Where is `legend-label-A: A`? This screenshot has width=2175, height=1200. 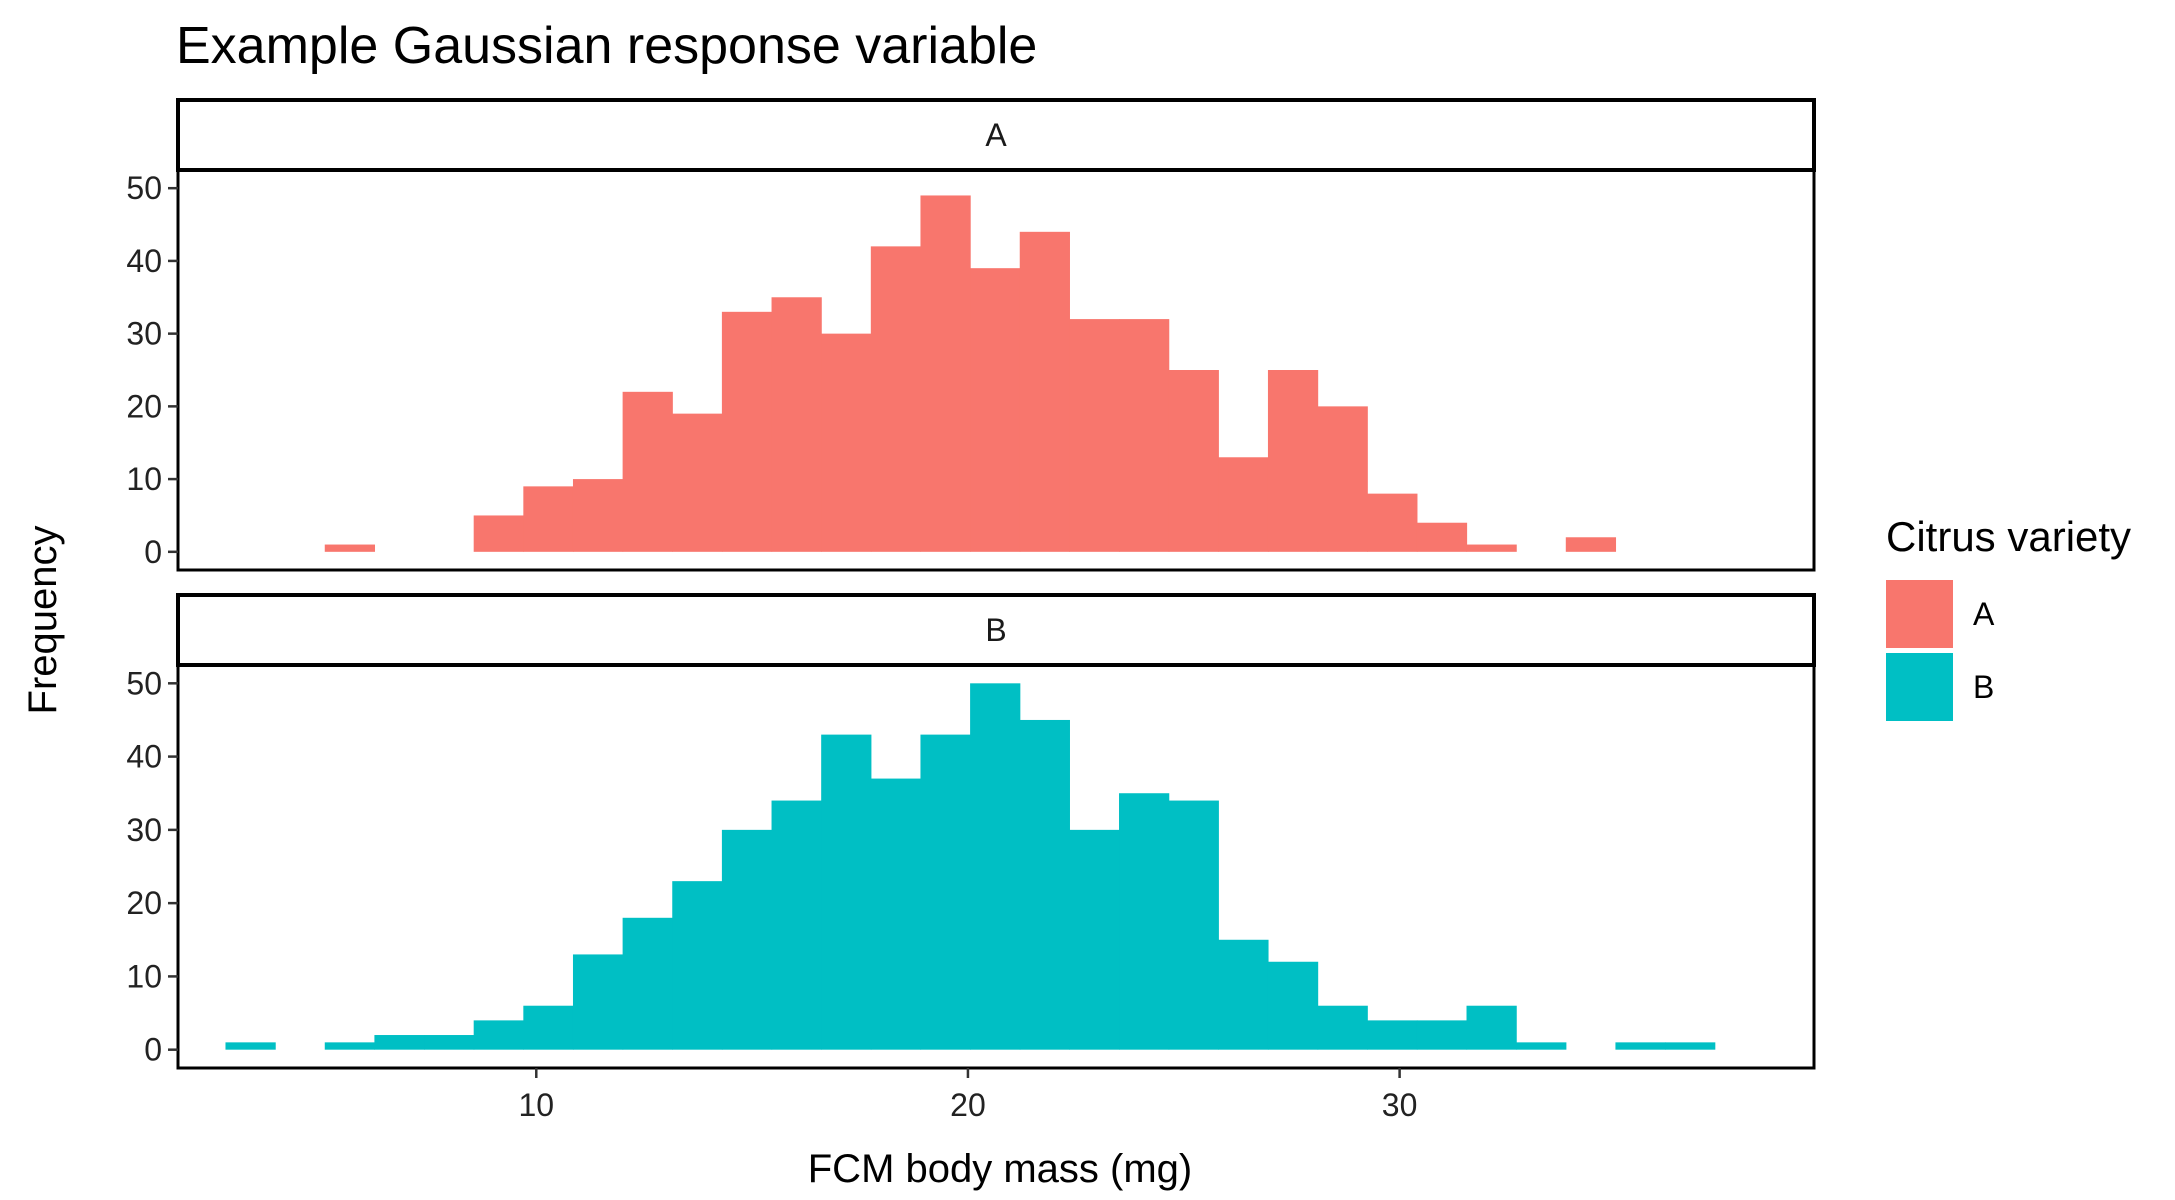 legend-label-A: A is located at coordinates (1984, 614).